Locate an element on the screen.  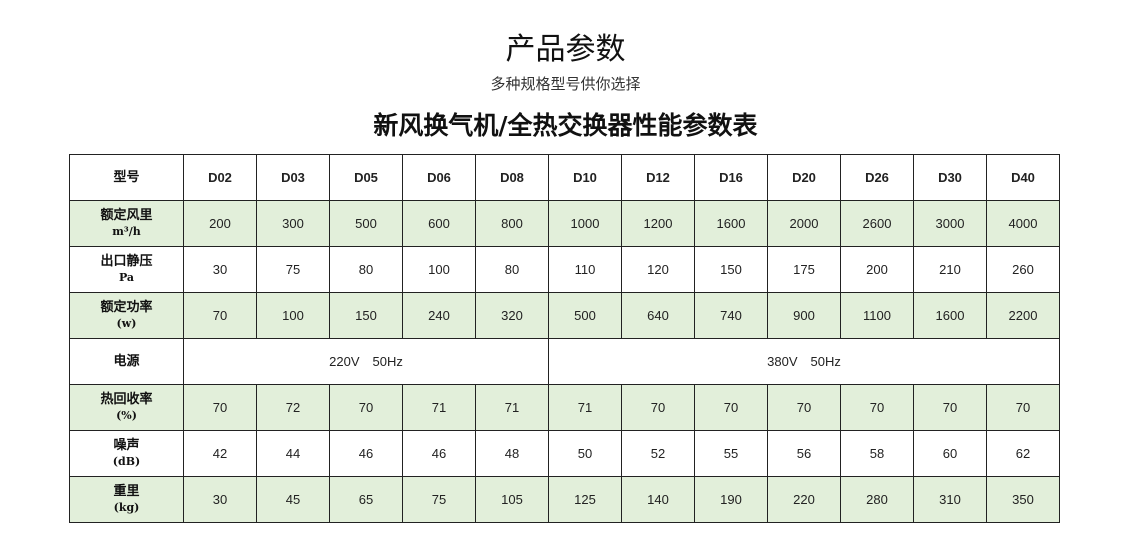
row-unit: (dB) is located at coordinates (126, 461).